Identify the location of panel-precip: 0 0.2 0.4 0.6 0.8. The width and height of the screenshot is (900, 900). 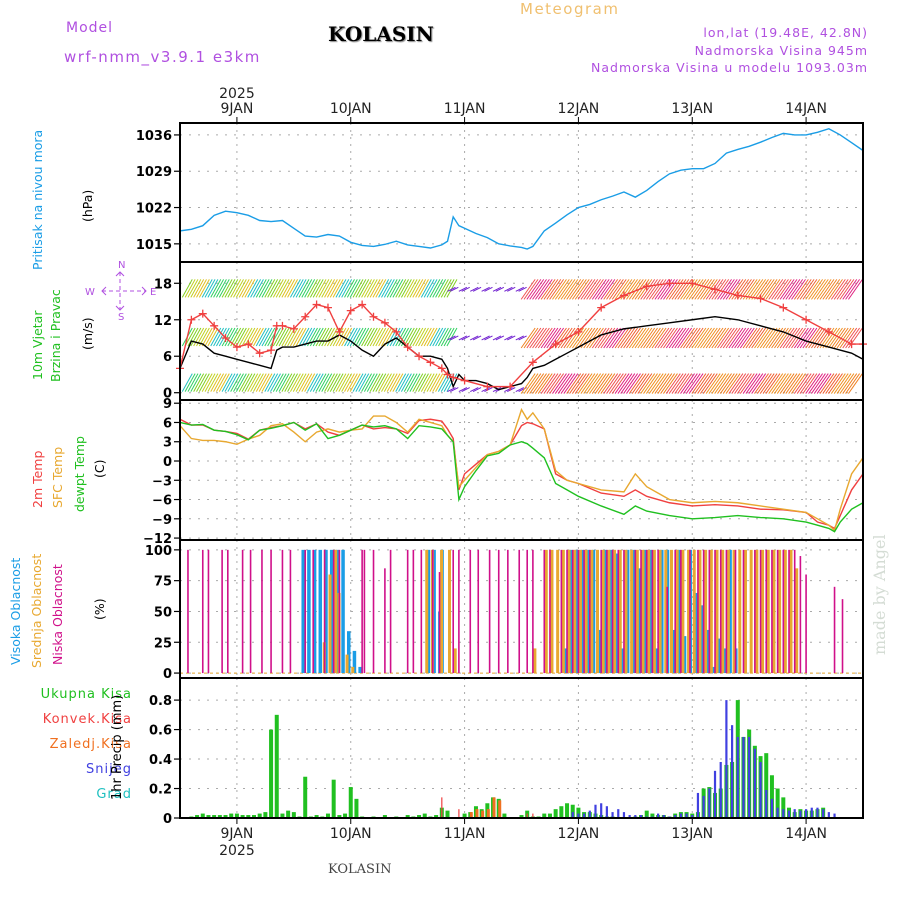
(506, 752).